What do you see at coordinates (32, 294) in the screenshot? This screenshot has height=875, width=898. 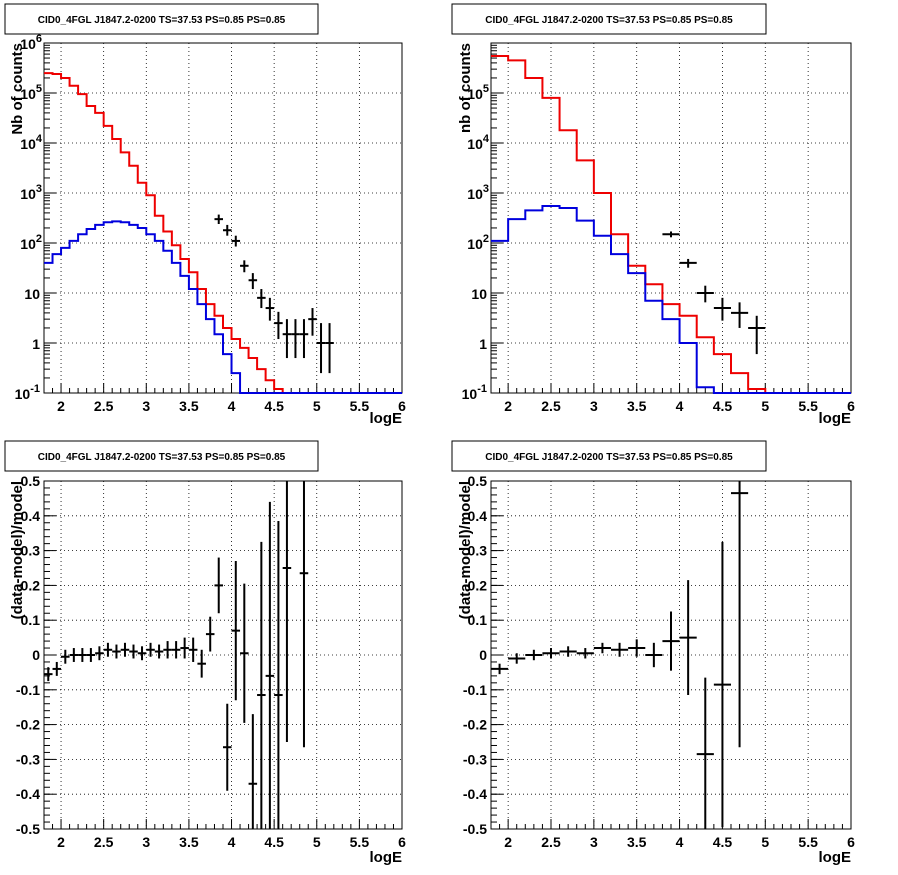 I see `y-tick-label: 10` at bounding box center [32, 294].